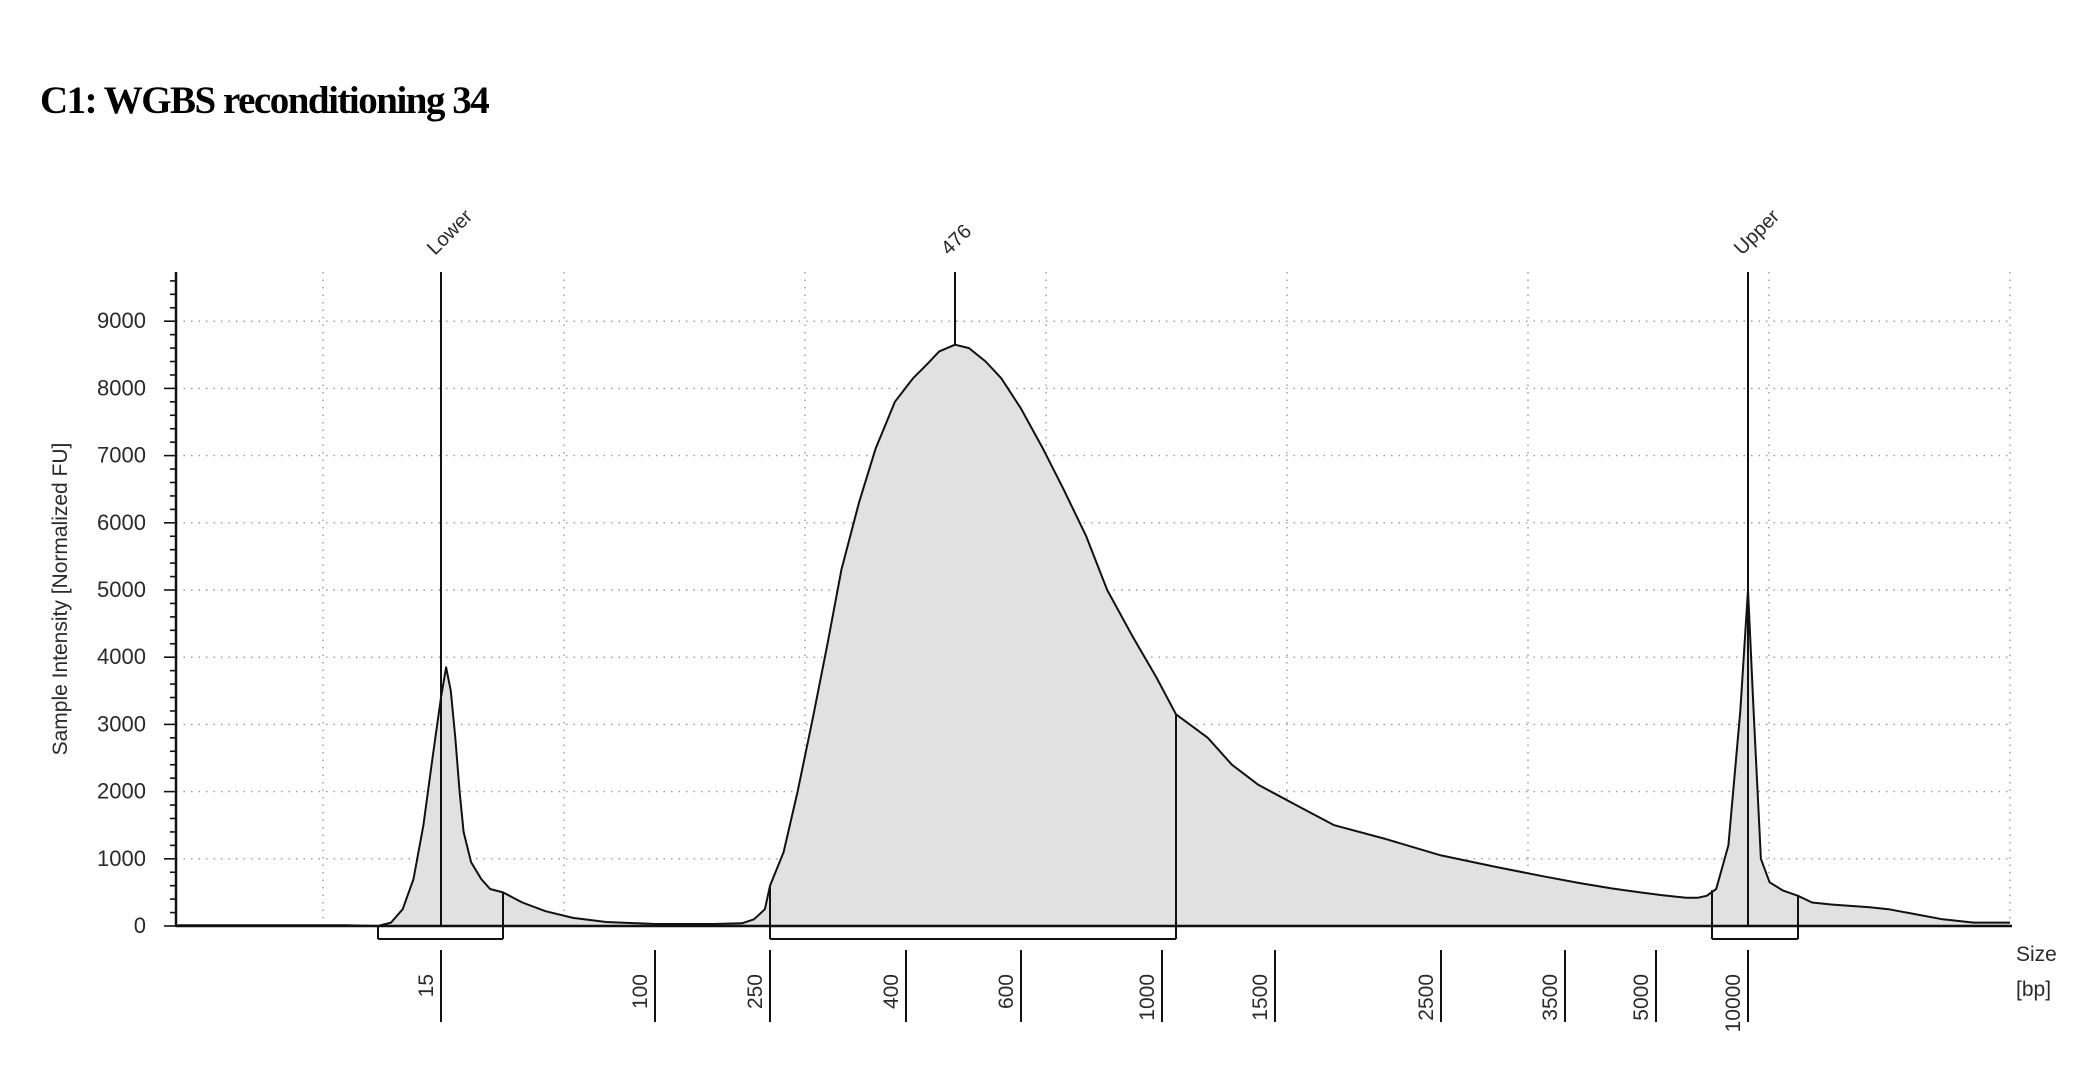 The width and height of the screenshot is (2074, 1078). What do you see at coordinates (2033, 989) in the screenshot?
I see `x-axis-unit: [bp]` at bounding box center [2033, 989].